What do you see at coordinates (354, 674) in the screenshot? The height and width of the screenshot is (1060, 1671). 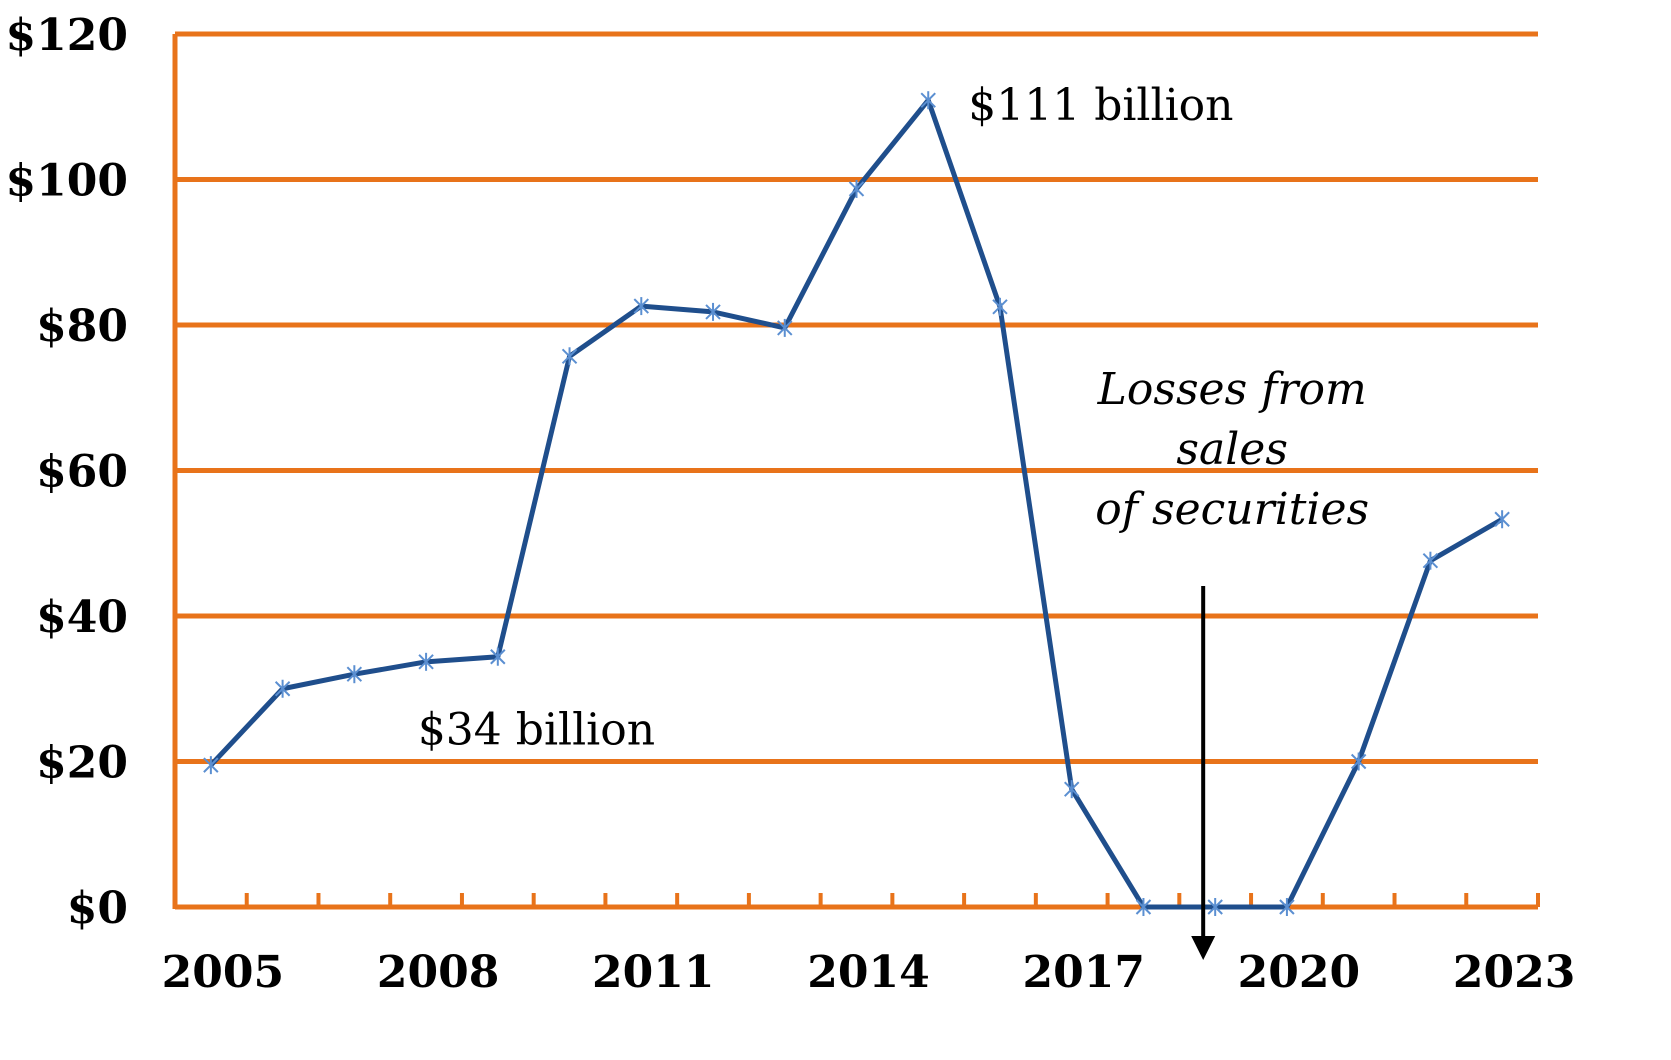 I see `data-point-2007` at bounding box center [354, 674].